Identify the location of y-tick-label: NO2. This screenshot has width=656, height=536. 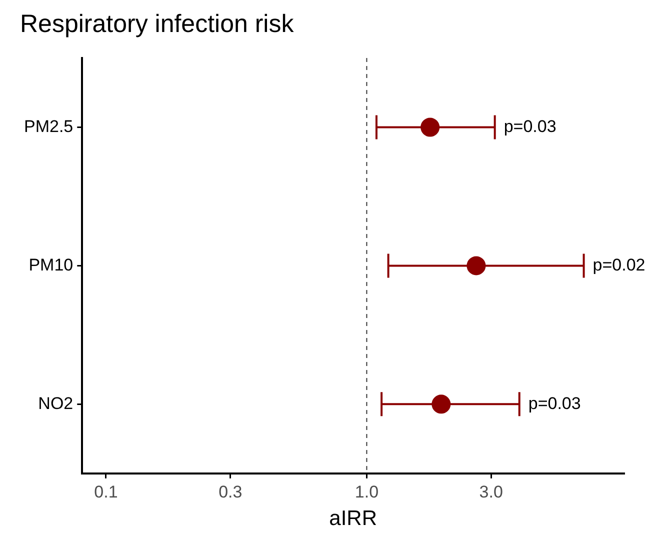
(56, 403).